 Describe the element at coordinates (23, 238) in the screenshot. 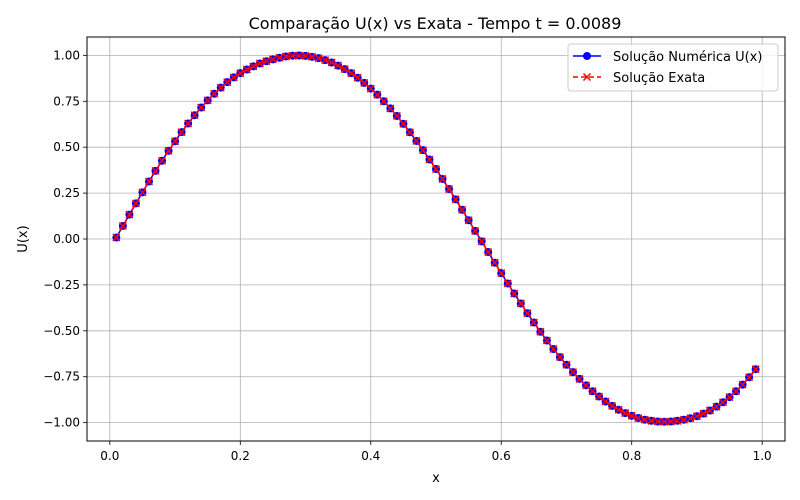

I see `y-axis-label: U(x)` at that location.